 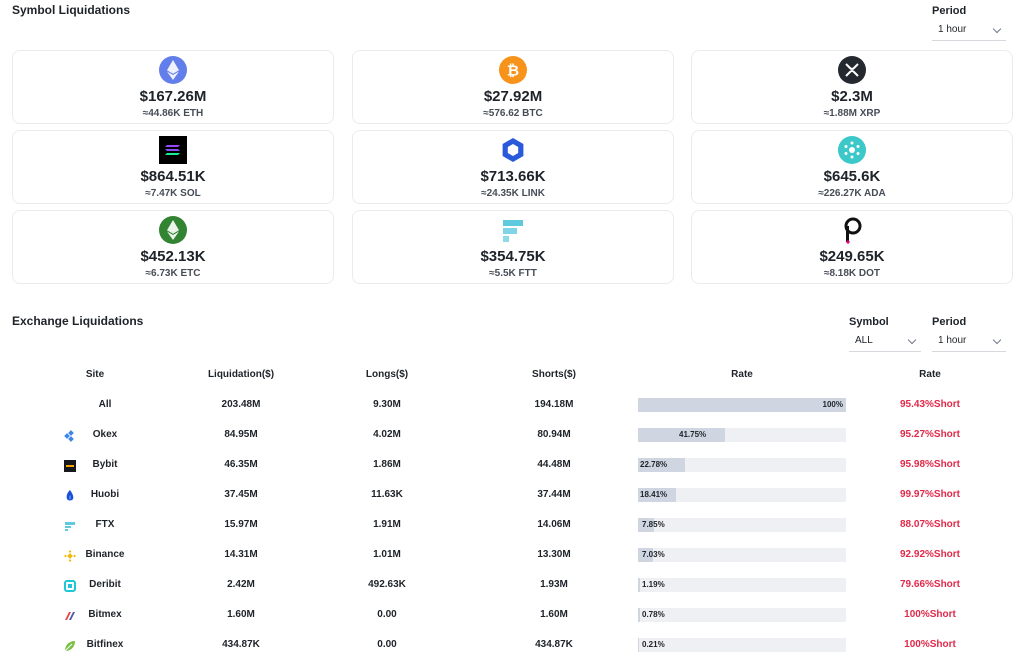 I want to click on bitfinex-icon, so click(x=70, y=645).